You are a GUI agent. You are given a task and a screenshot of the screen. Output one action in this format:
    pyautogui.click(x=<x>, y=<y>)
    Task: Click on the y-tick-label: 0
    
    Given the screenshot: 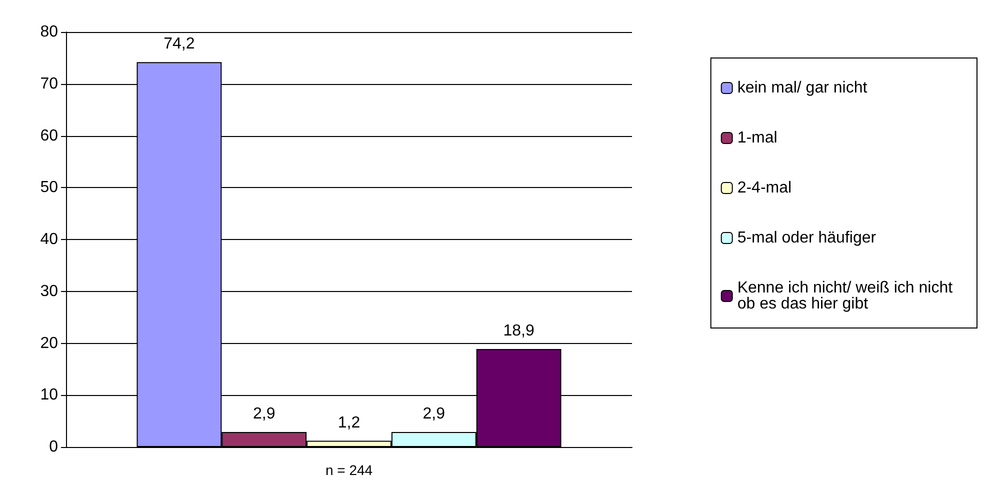 What is the action you would take?
    pyautogui.click(x=53, y=447)
    